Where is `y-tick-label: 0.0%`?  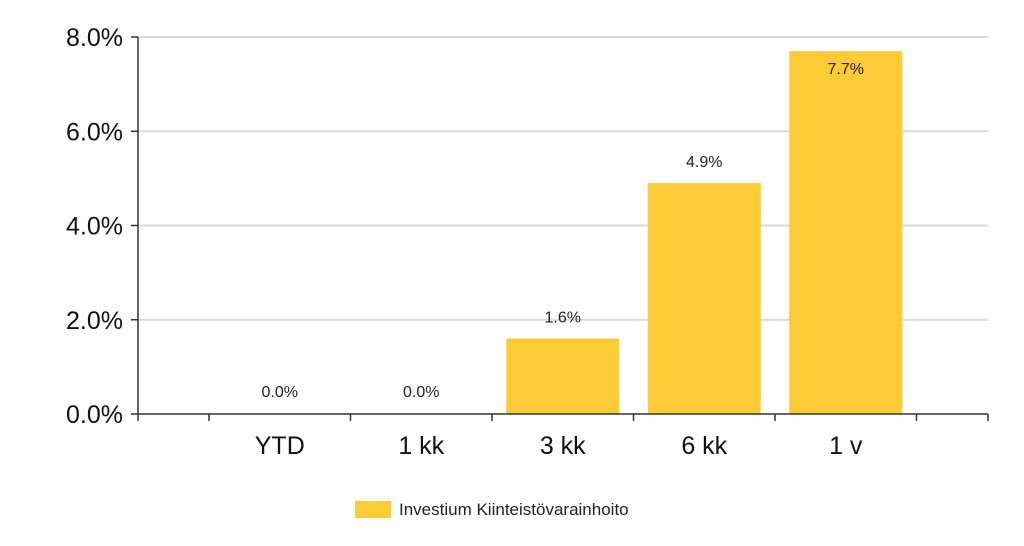 y-tick-label: 0.0% is located at coordinates (94, 415).